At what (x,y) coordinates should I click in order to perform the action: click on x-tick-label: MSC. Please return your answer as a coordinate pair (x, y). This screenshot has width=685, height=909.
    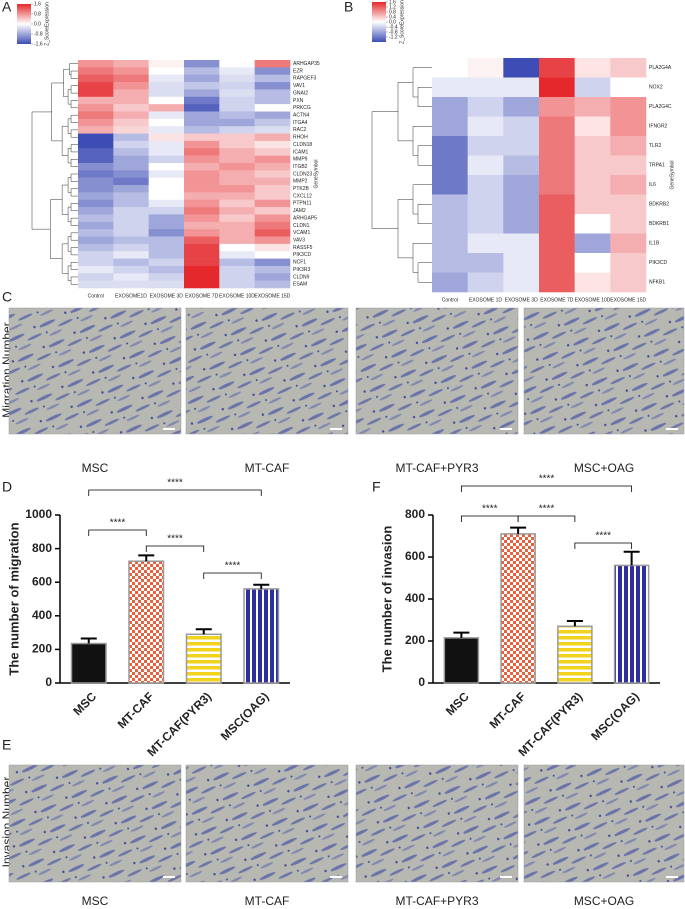
    Looking at the image, I should click on (84, 703).